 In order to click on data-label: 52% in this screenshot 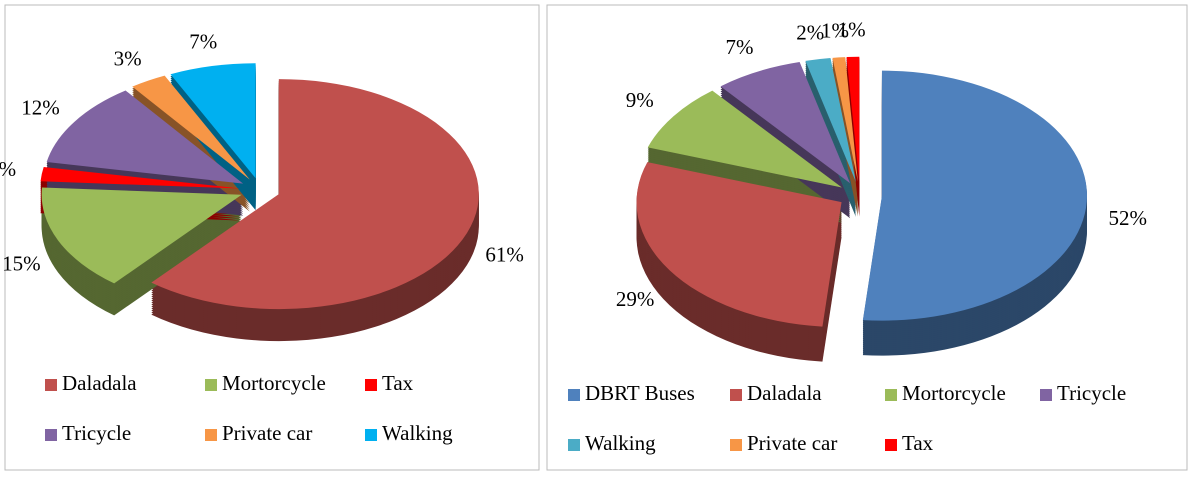, I will do `click(1127, 218)`.